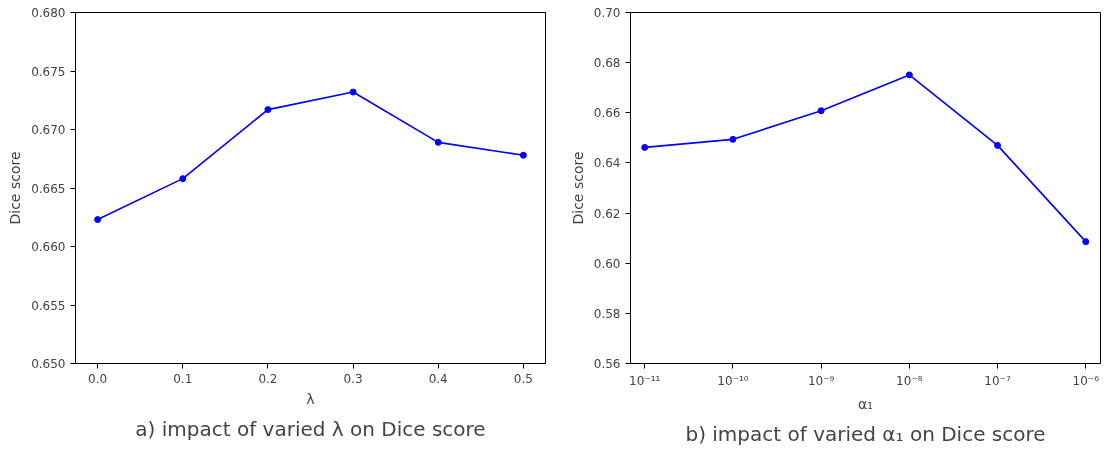 The width and height of the screenshot is (1115, 454). I want to click on text: a) impact of varied λ on Dice score, so click(310, 428).